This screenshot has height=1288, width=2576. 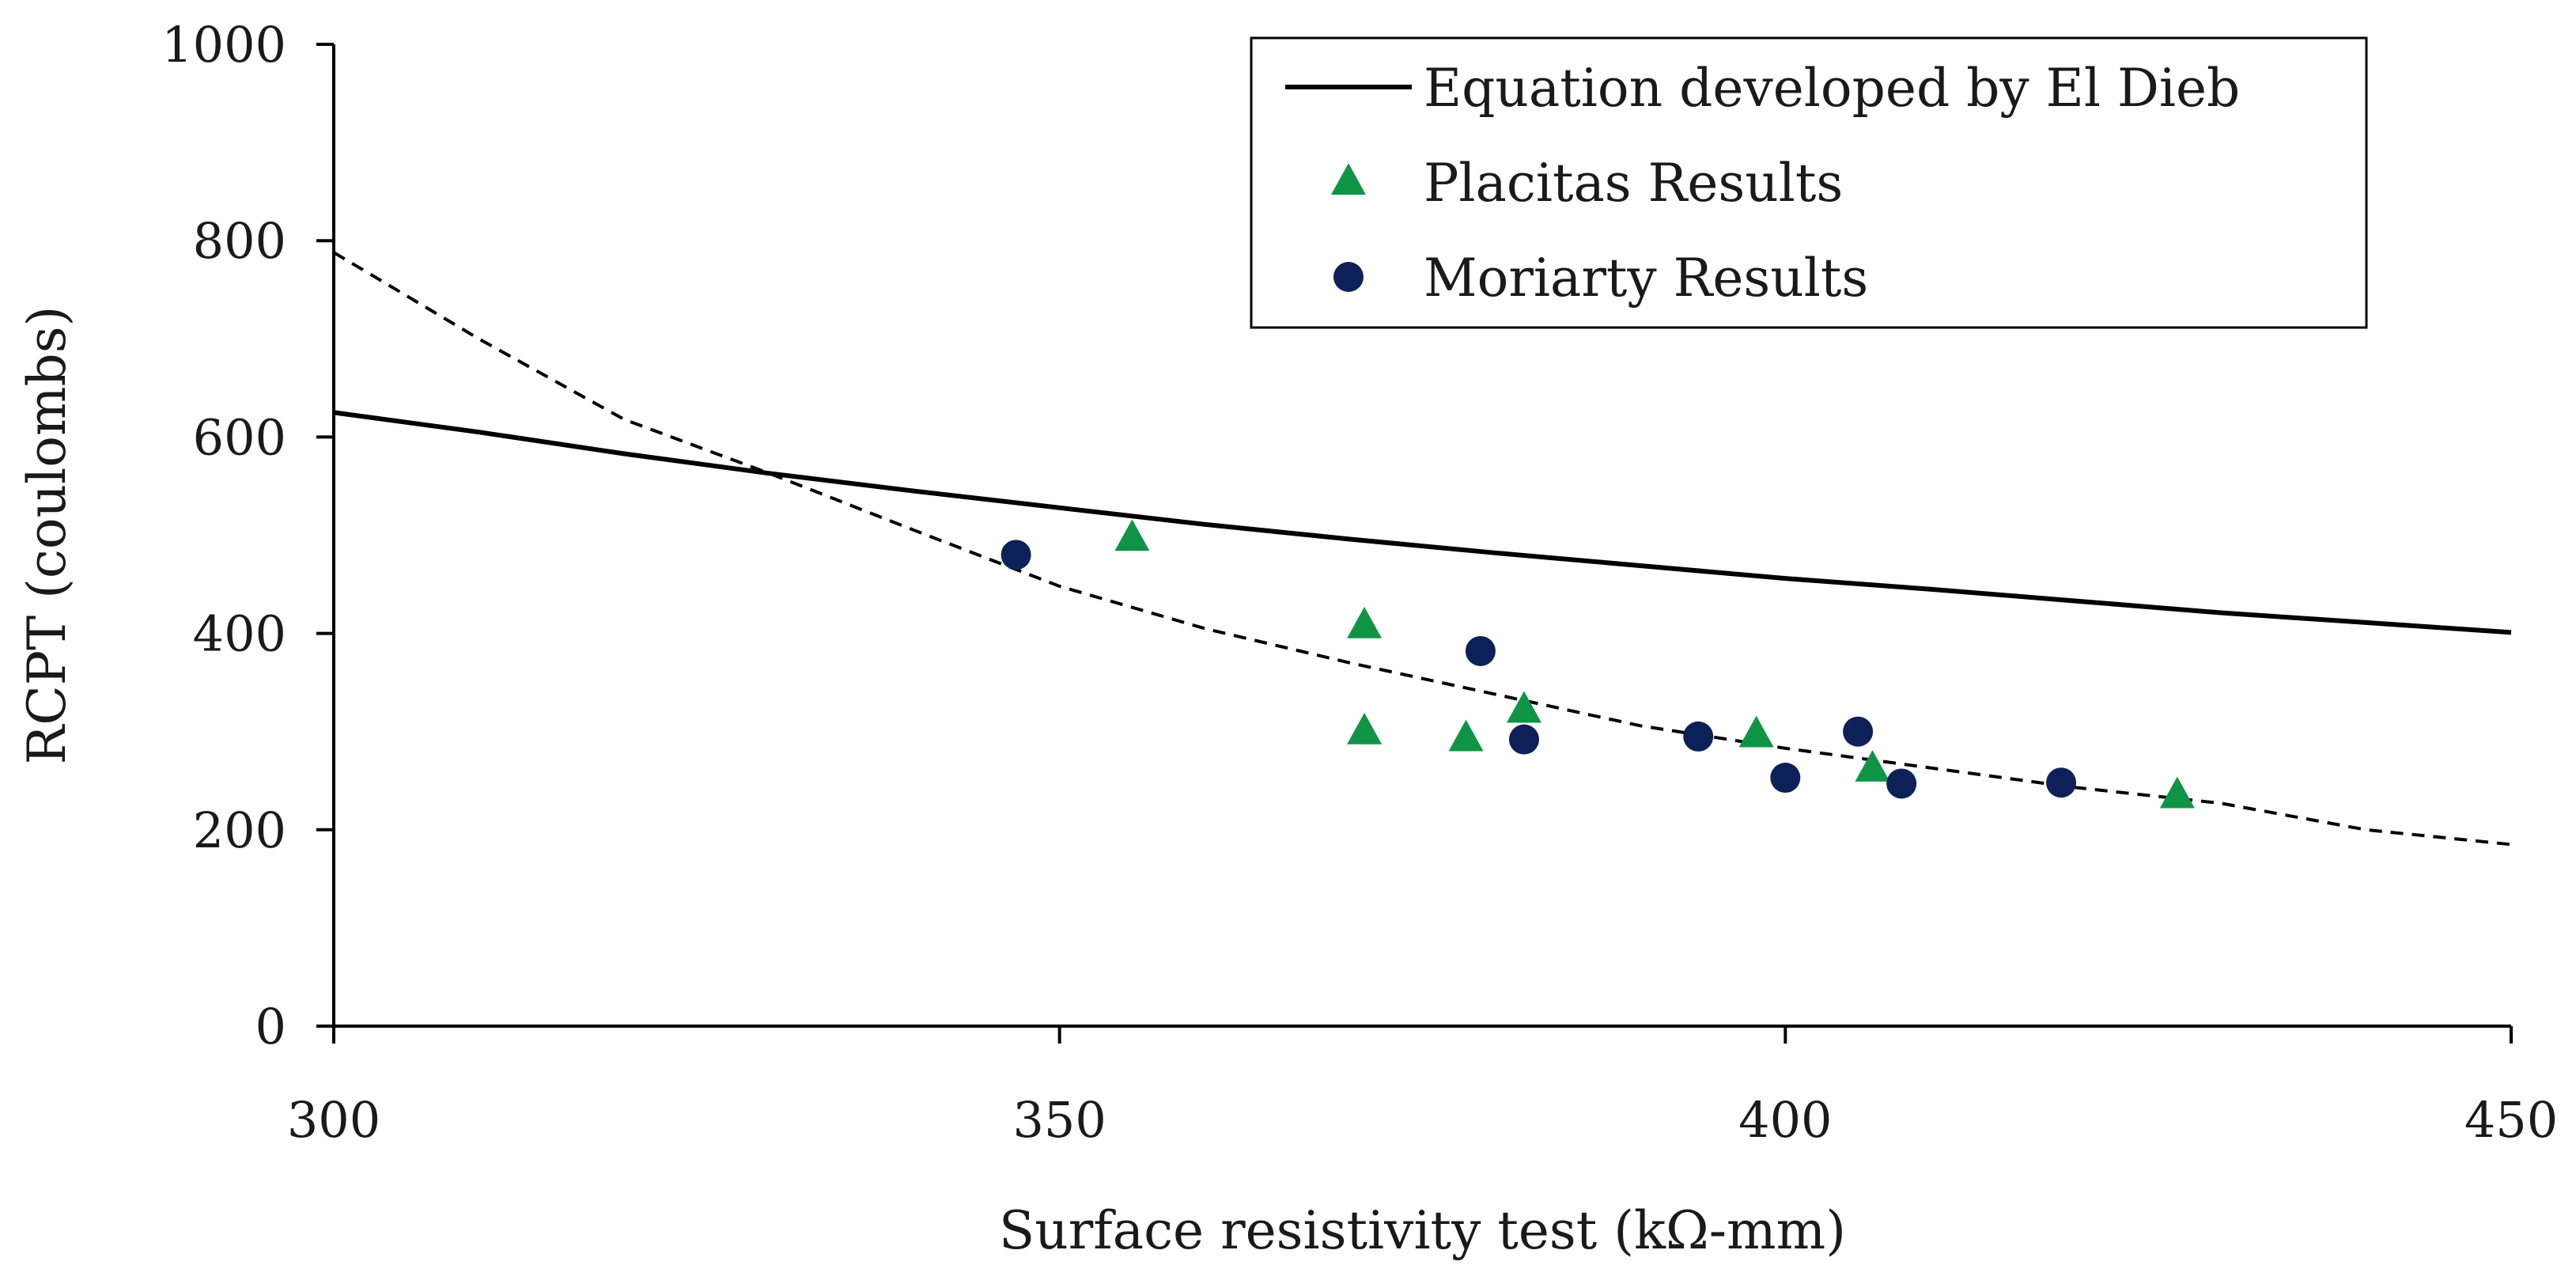 I want to click on y-tick-label: 800, so click(x=240, y=241).